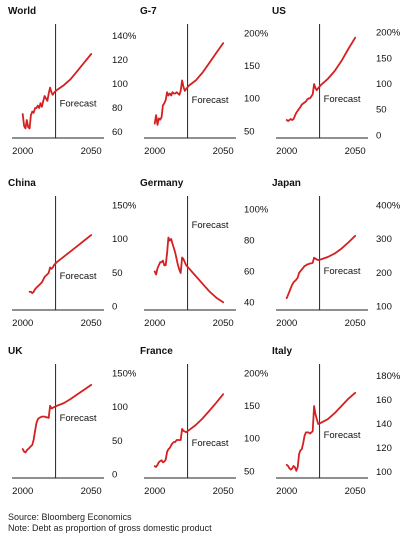 The width and height of the screenshot is (412, 536). I want to click on y-tick-label: 160, so click(384, 400).